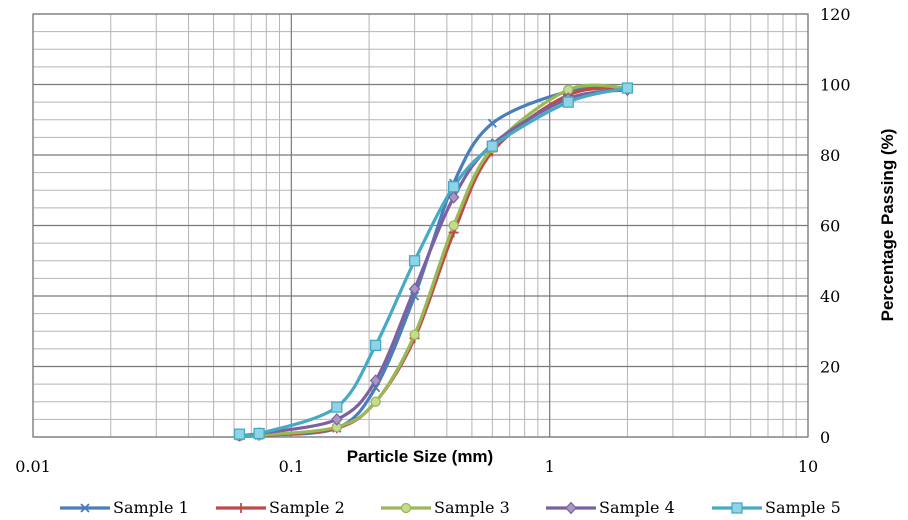 Image resolution: width=908 pixels, height=520 pixels. What do you see at coordinates (830, 226) in the screenshot?
I see `y-tick-label: 60` at bounding box center [830, 226].